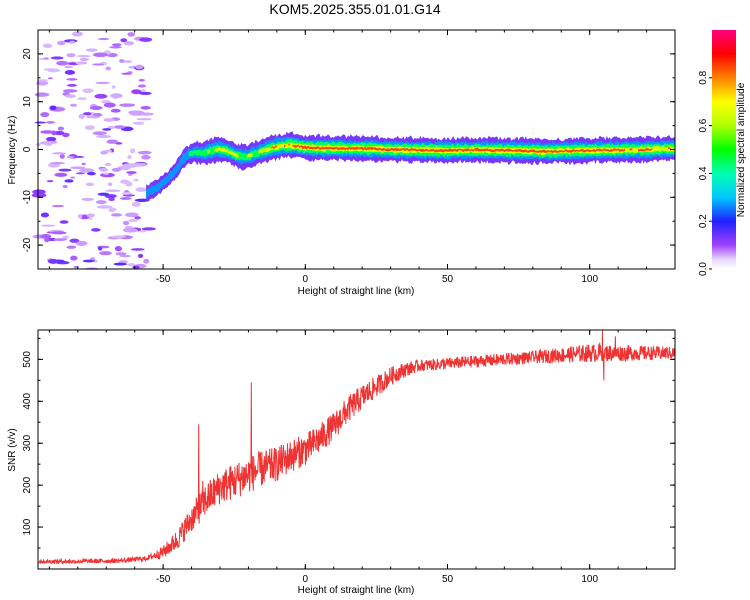  Describe the element at coordinates (306, 279) in the screenshot. I see `spectrogram-x-tick-label: 0` at that location.